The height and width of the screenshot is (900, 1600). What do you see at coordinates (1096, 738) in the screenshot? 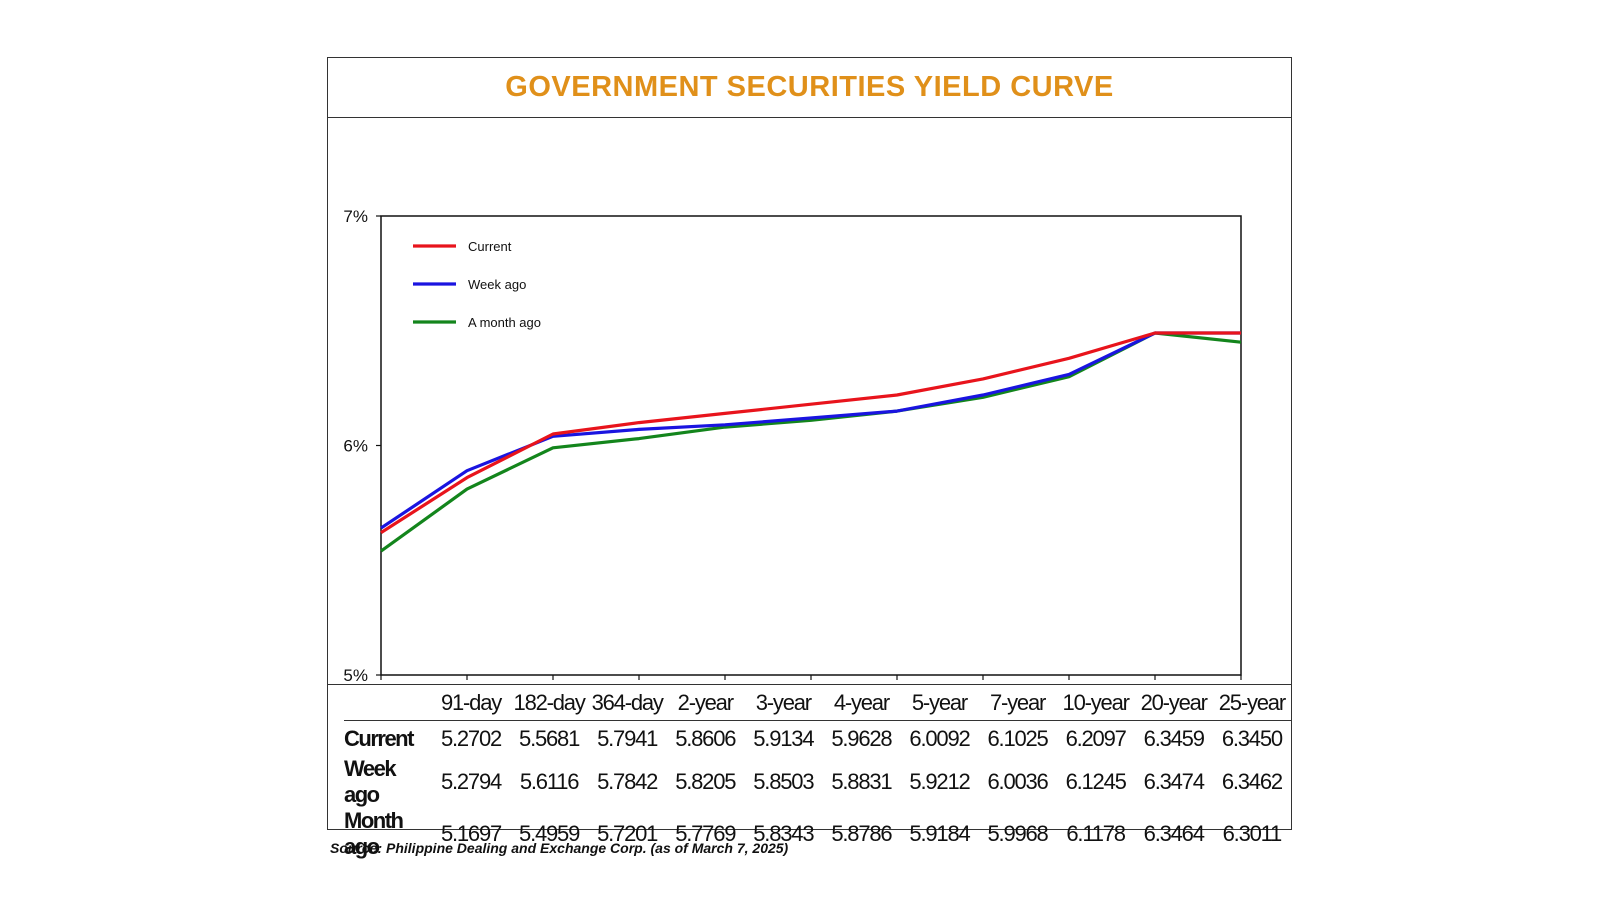
I see `table-cell: 6.2097` at bounding box center [1096, 738].